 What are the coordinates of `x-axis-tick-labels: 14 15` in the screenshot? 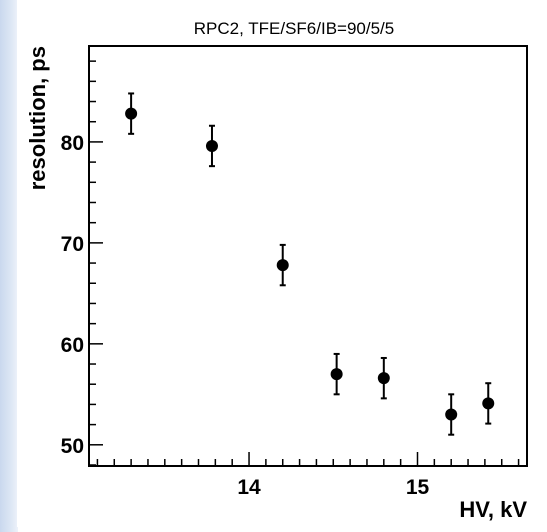 It's located at (333, 487).